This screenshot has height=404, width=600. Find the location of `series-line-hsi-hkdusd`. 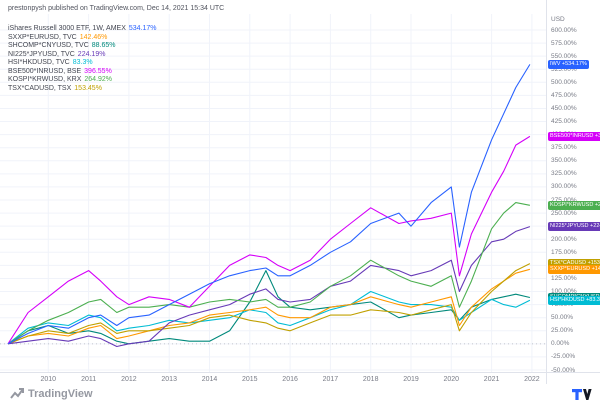

series-line-hsi-hkdusd is located at coordinates (269, 317).